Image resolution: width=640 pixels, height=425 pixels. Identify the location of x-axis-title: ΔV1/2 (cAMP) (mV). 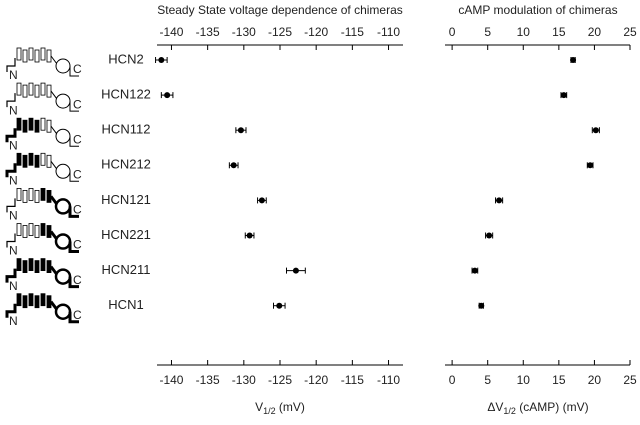
(537, 408).